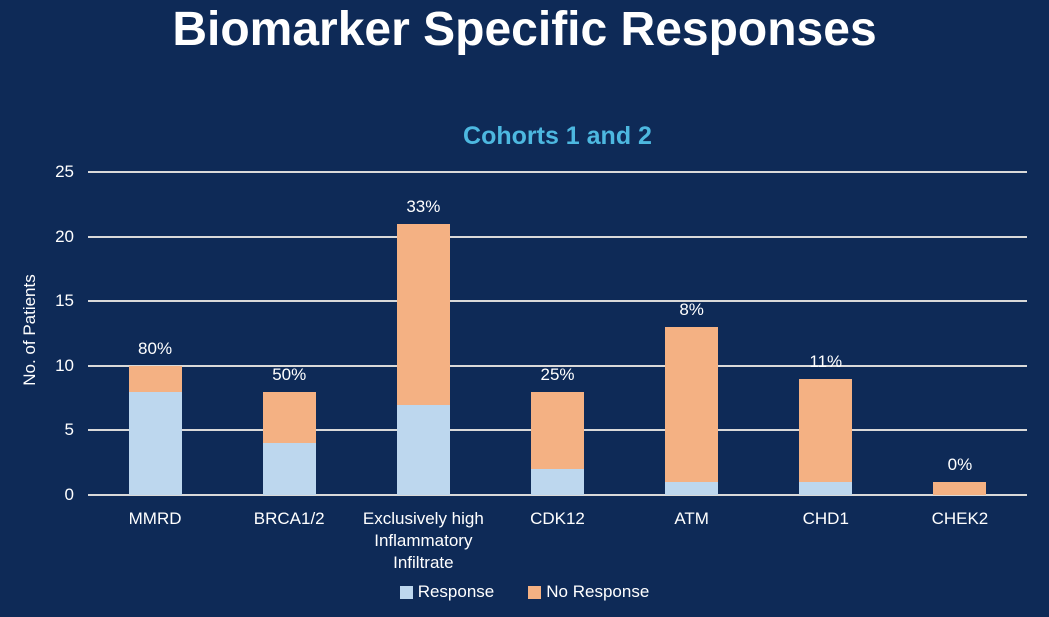 The image size is (1049, 617). I want to click on y-tick-label: 10, so click(64, 365).